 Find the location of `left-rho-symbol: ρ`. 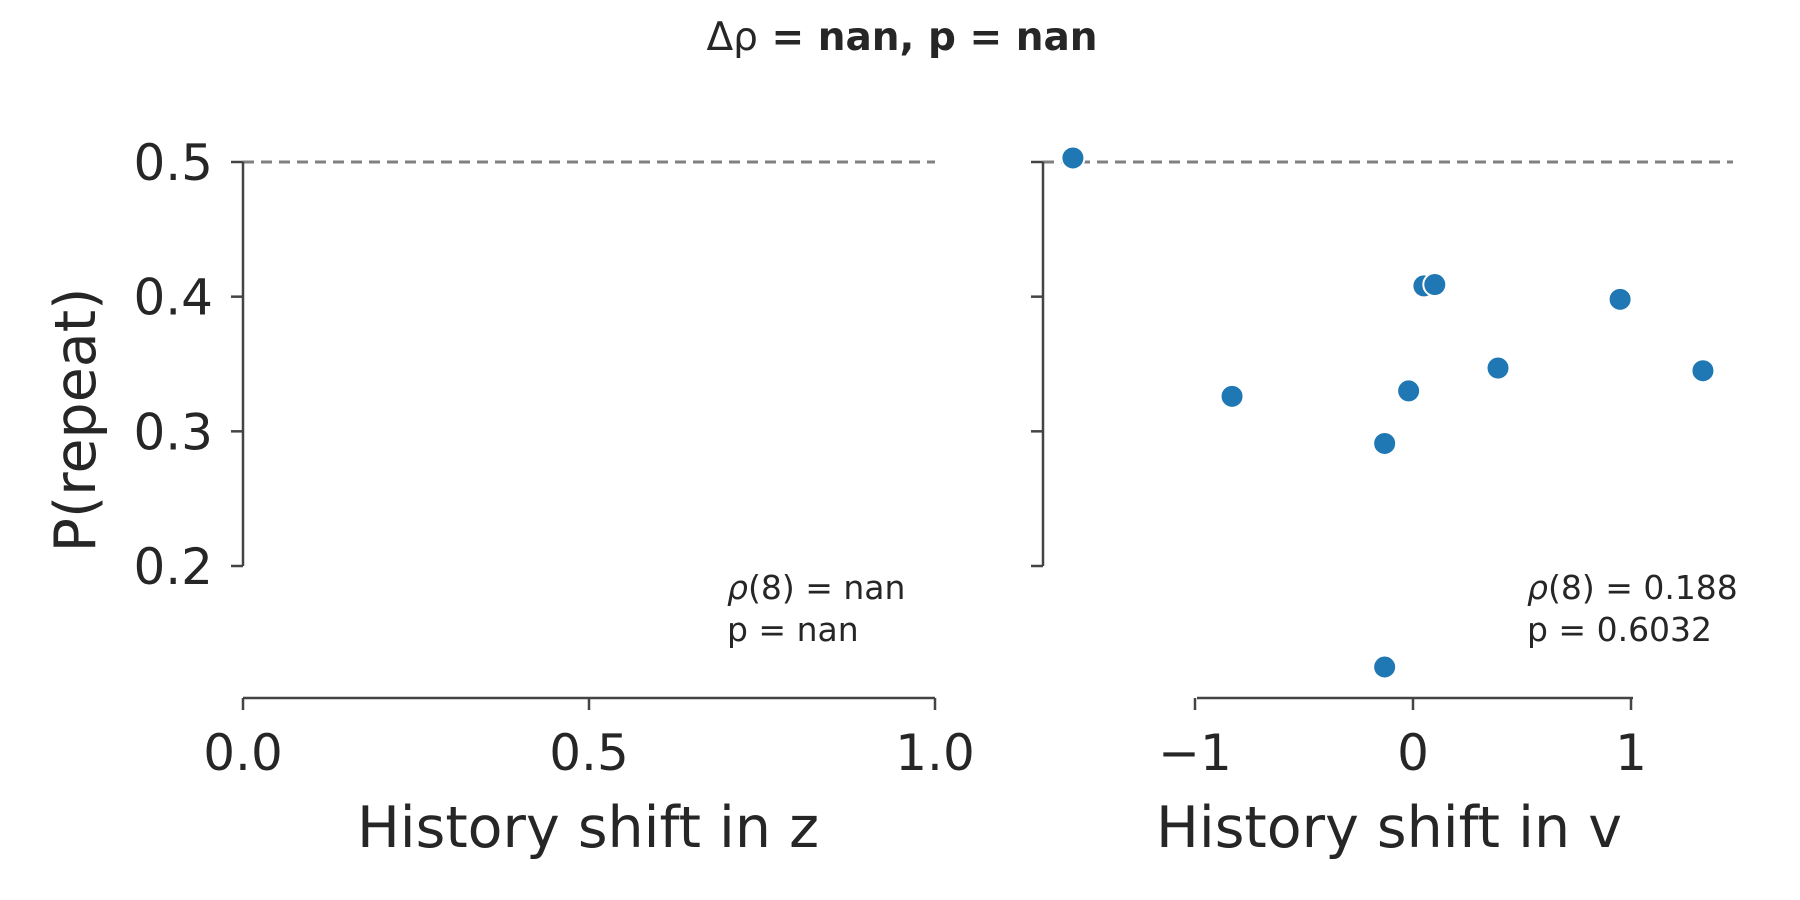

left-rho-symbol: ρ is located at coordinates (737, 587).